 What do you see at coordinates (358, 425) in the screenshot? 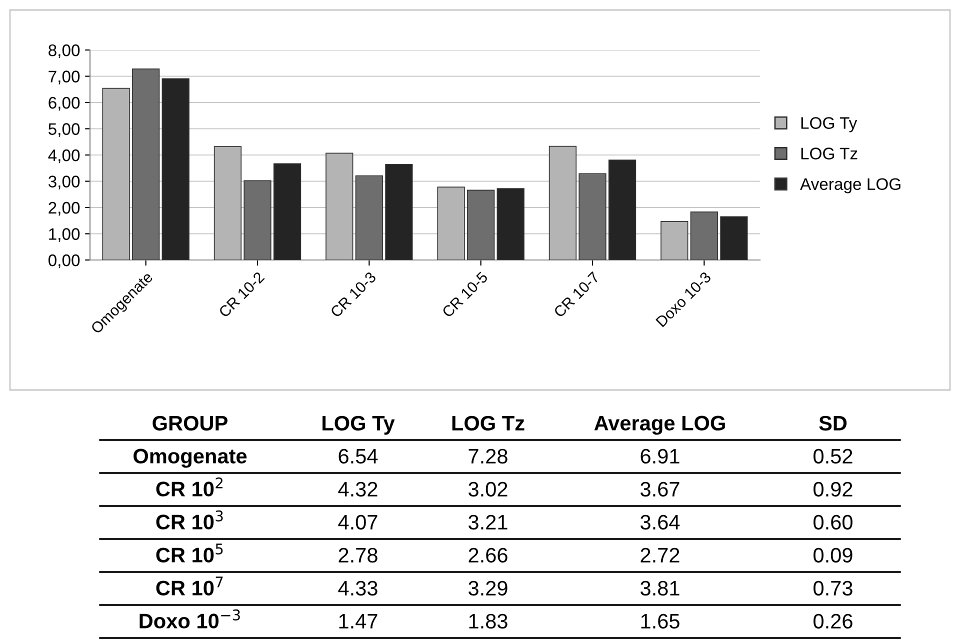
I see `text: LOG Ty` at bounding box center [358, 425].